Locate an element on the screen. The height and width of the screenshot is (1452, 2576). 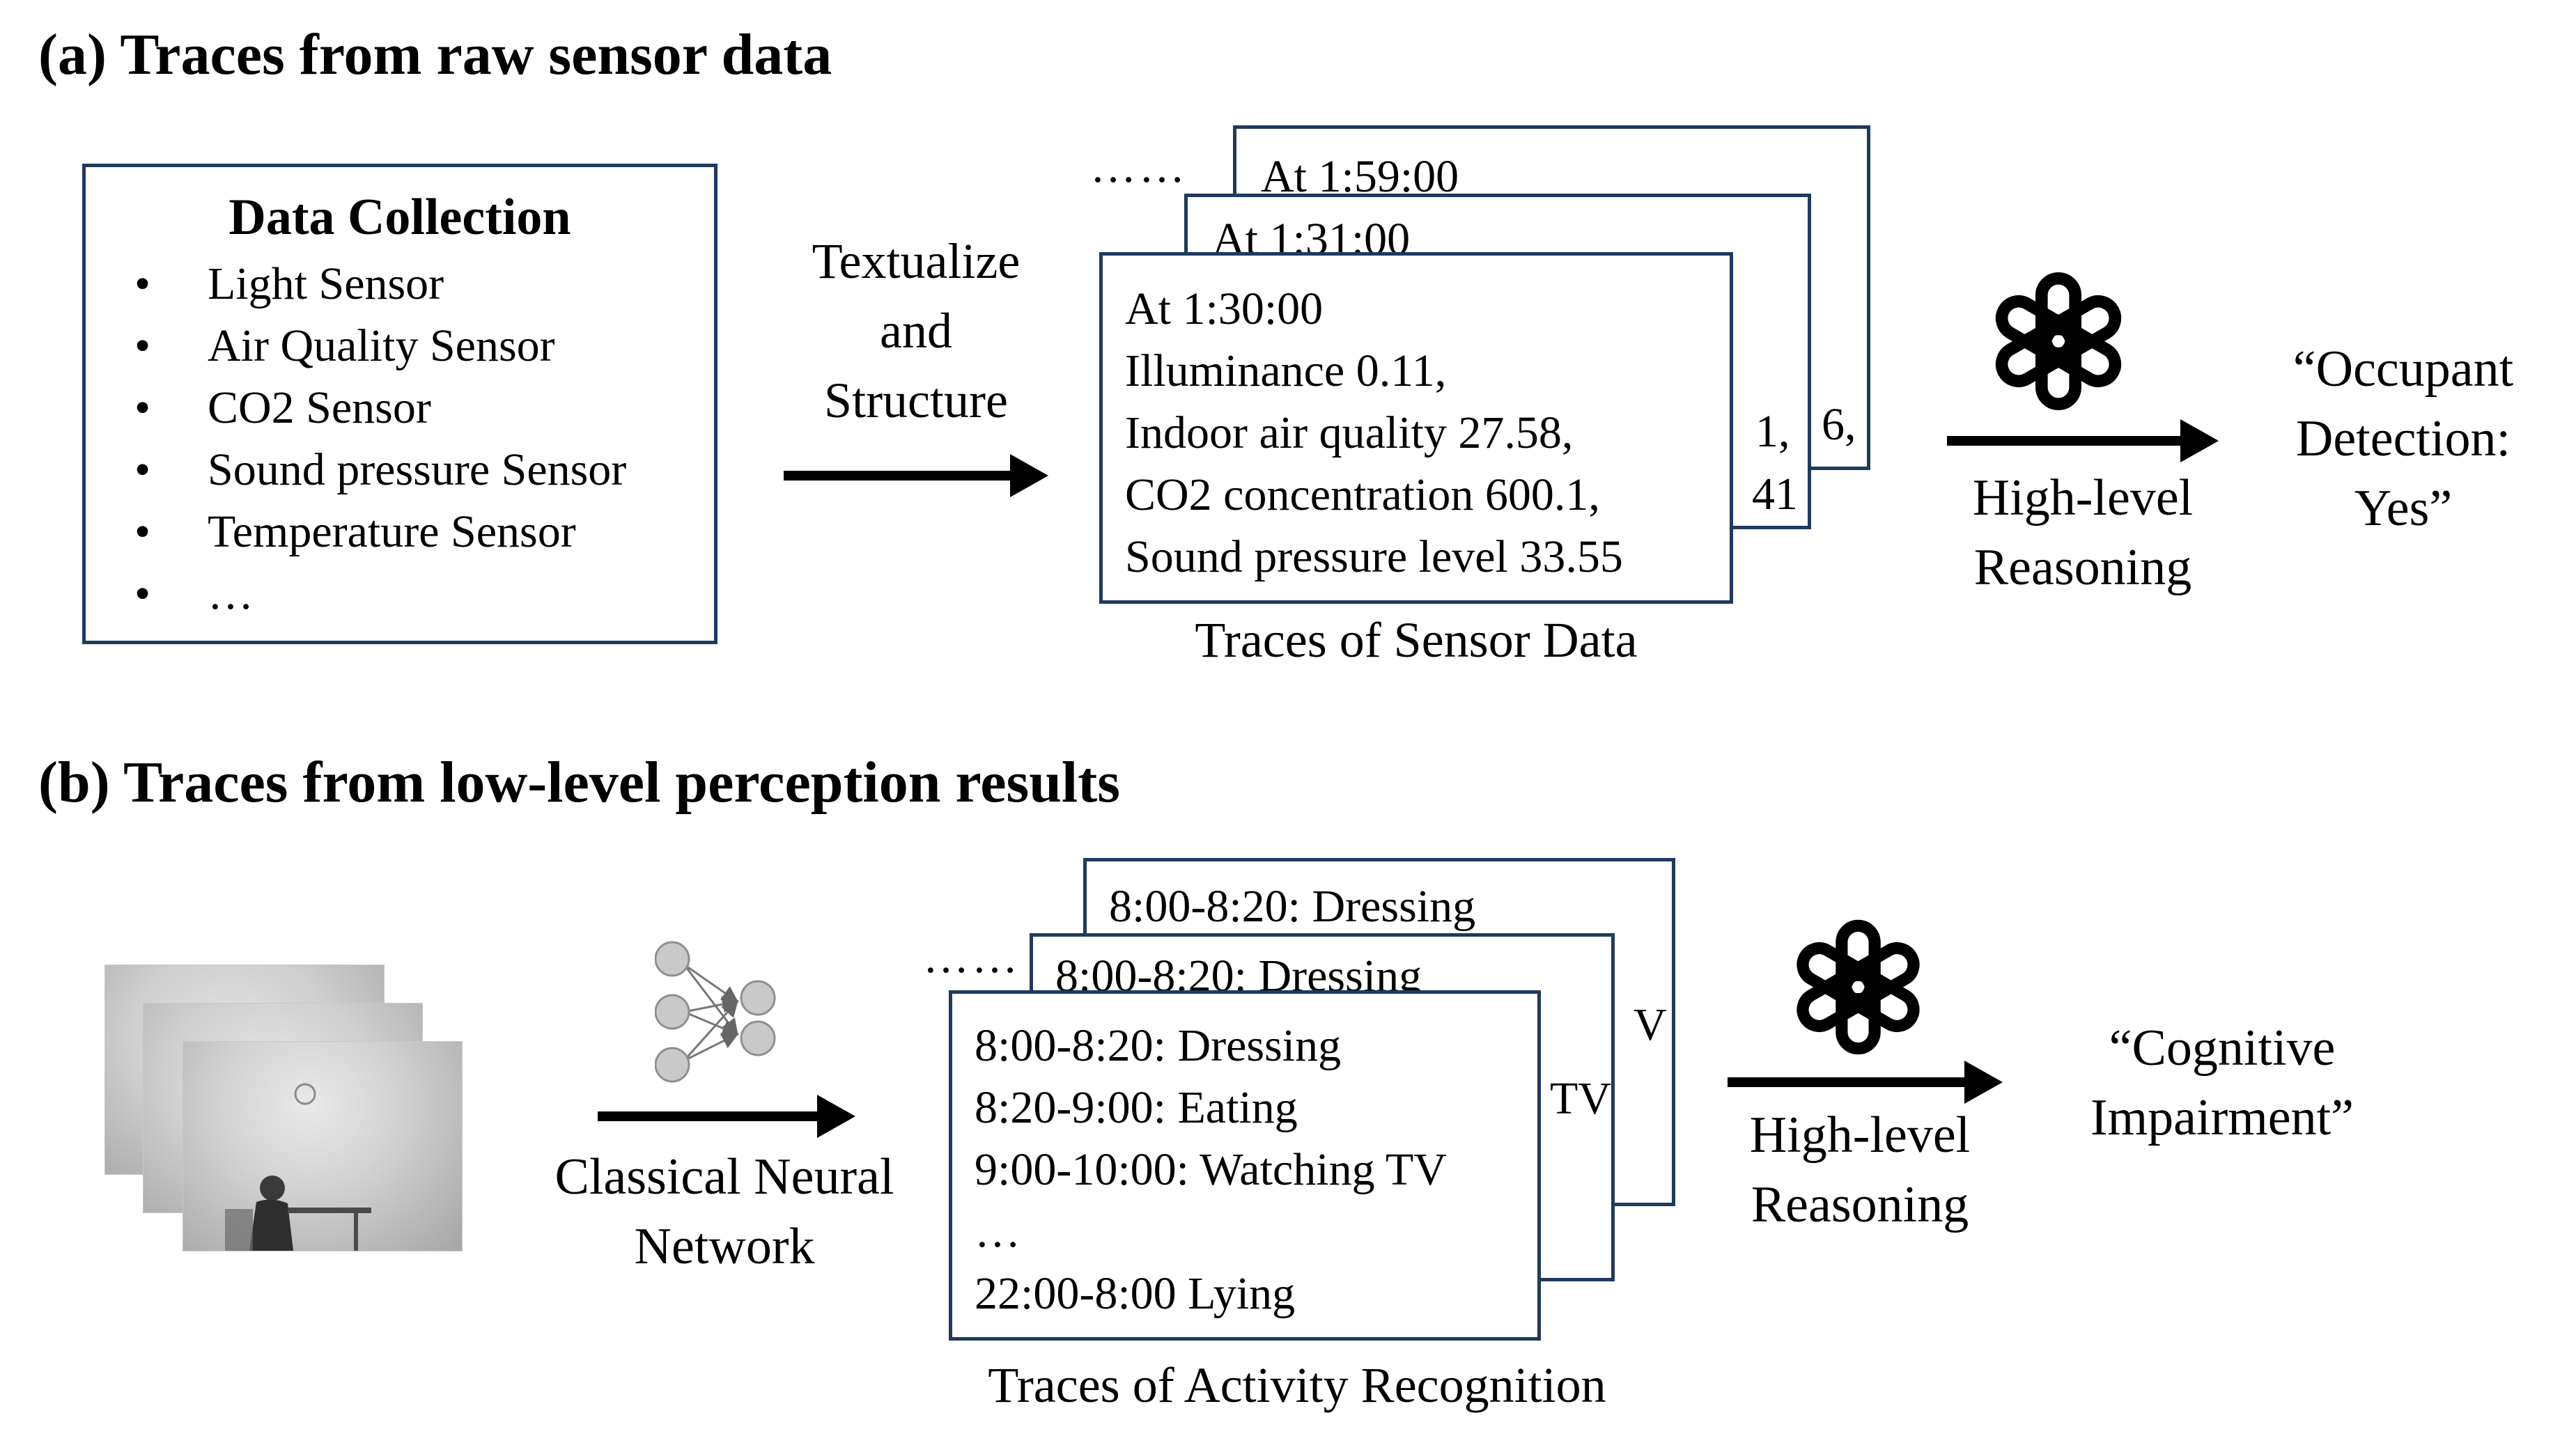
reasoning-label-b: High-level Reasoning is located at coordinates (1860, 1170).